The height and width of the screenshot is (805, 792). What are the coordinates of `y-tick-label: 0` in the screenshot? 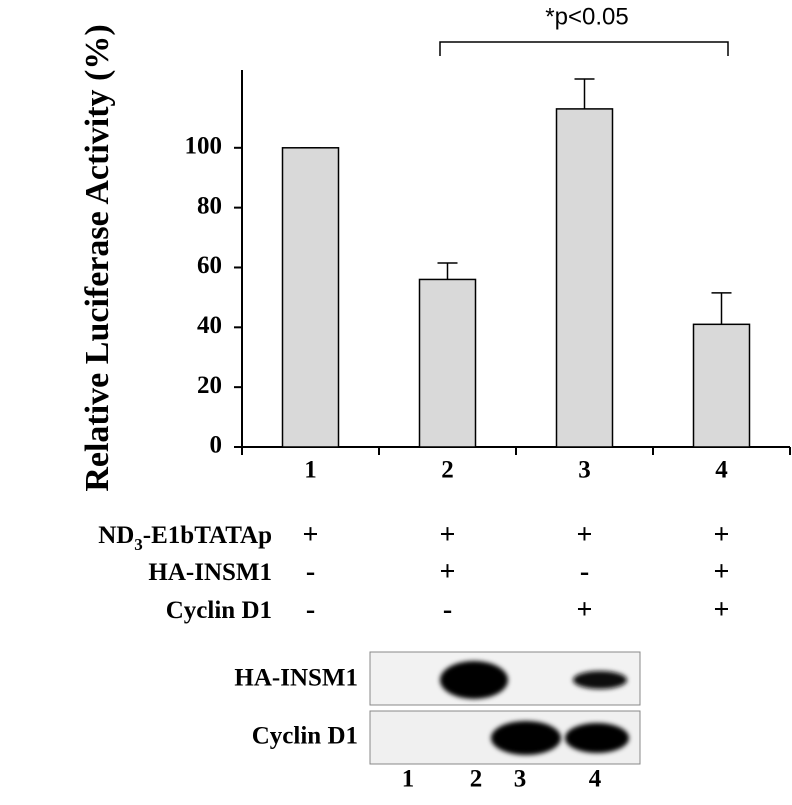 It's located at (216, 445).